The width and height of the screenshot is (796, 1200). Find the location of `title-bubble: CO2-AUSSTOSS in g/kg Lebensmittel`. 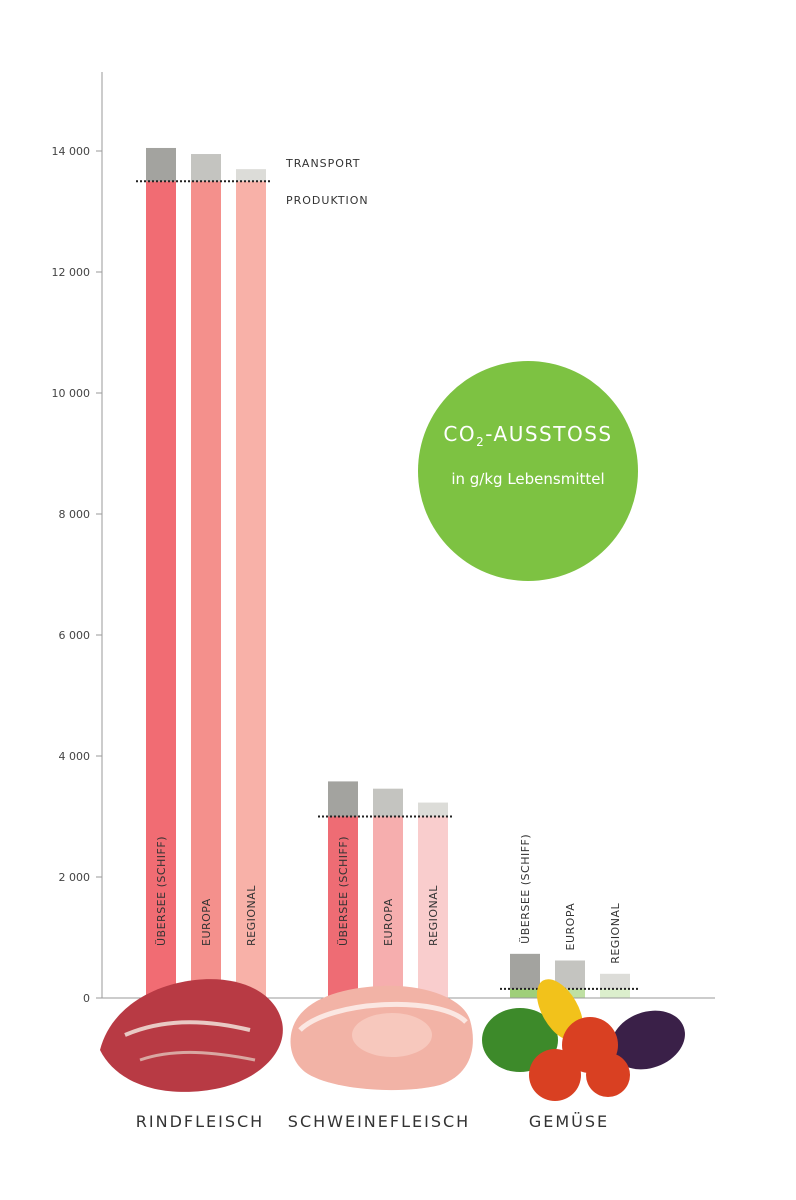

title-bubble: CO2-AUSSTOSS in g/kg Lebensmittel is located at coordinates (528, 471).